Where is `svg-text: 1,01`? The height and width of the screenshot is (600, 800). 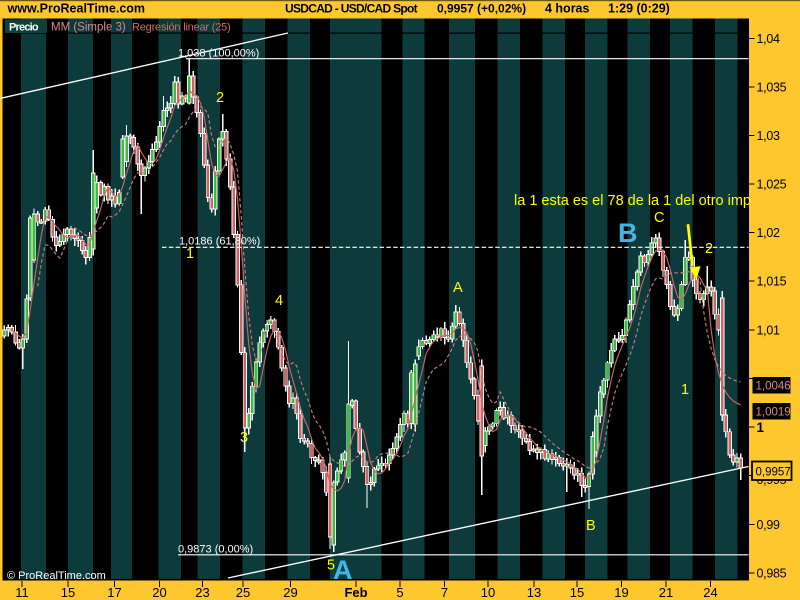 svg-text: 1,01 is located at coordinates (768, 331).